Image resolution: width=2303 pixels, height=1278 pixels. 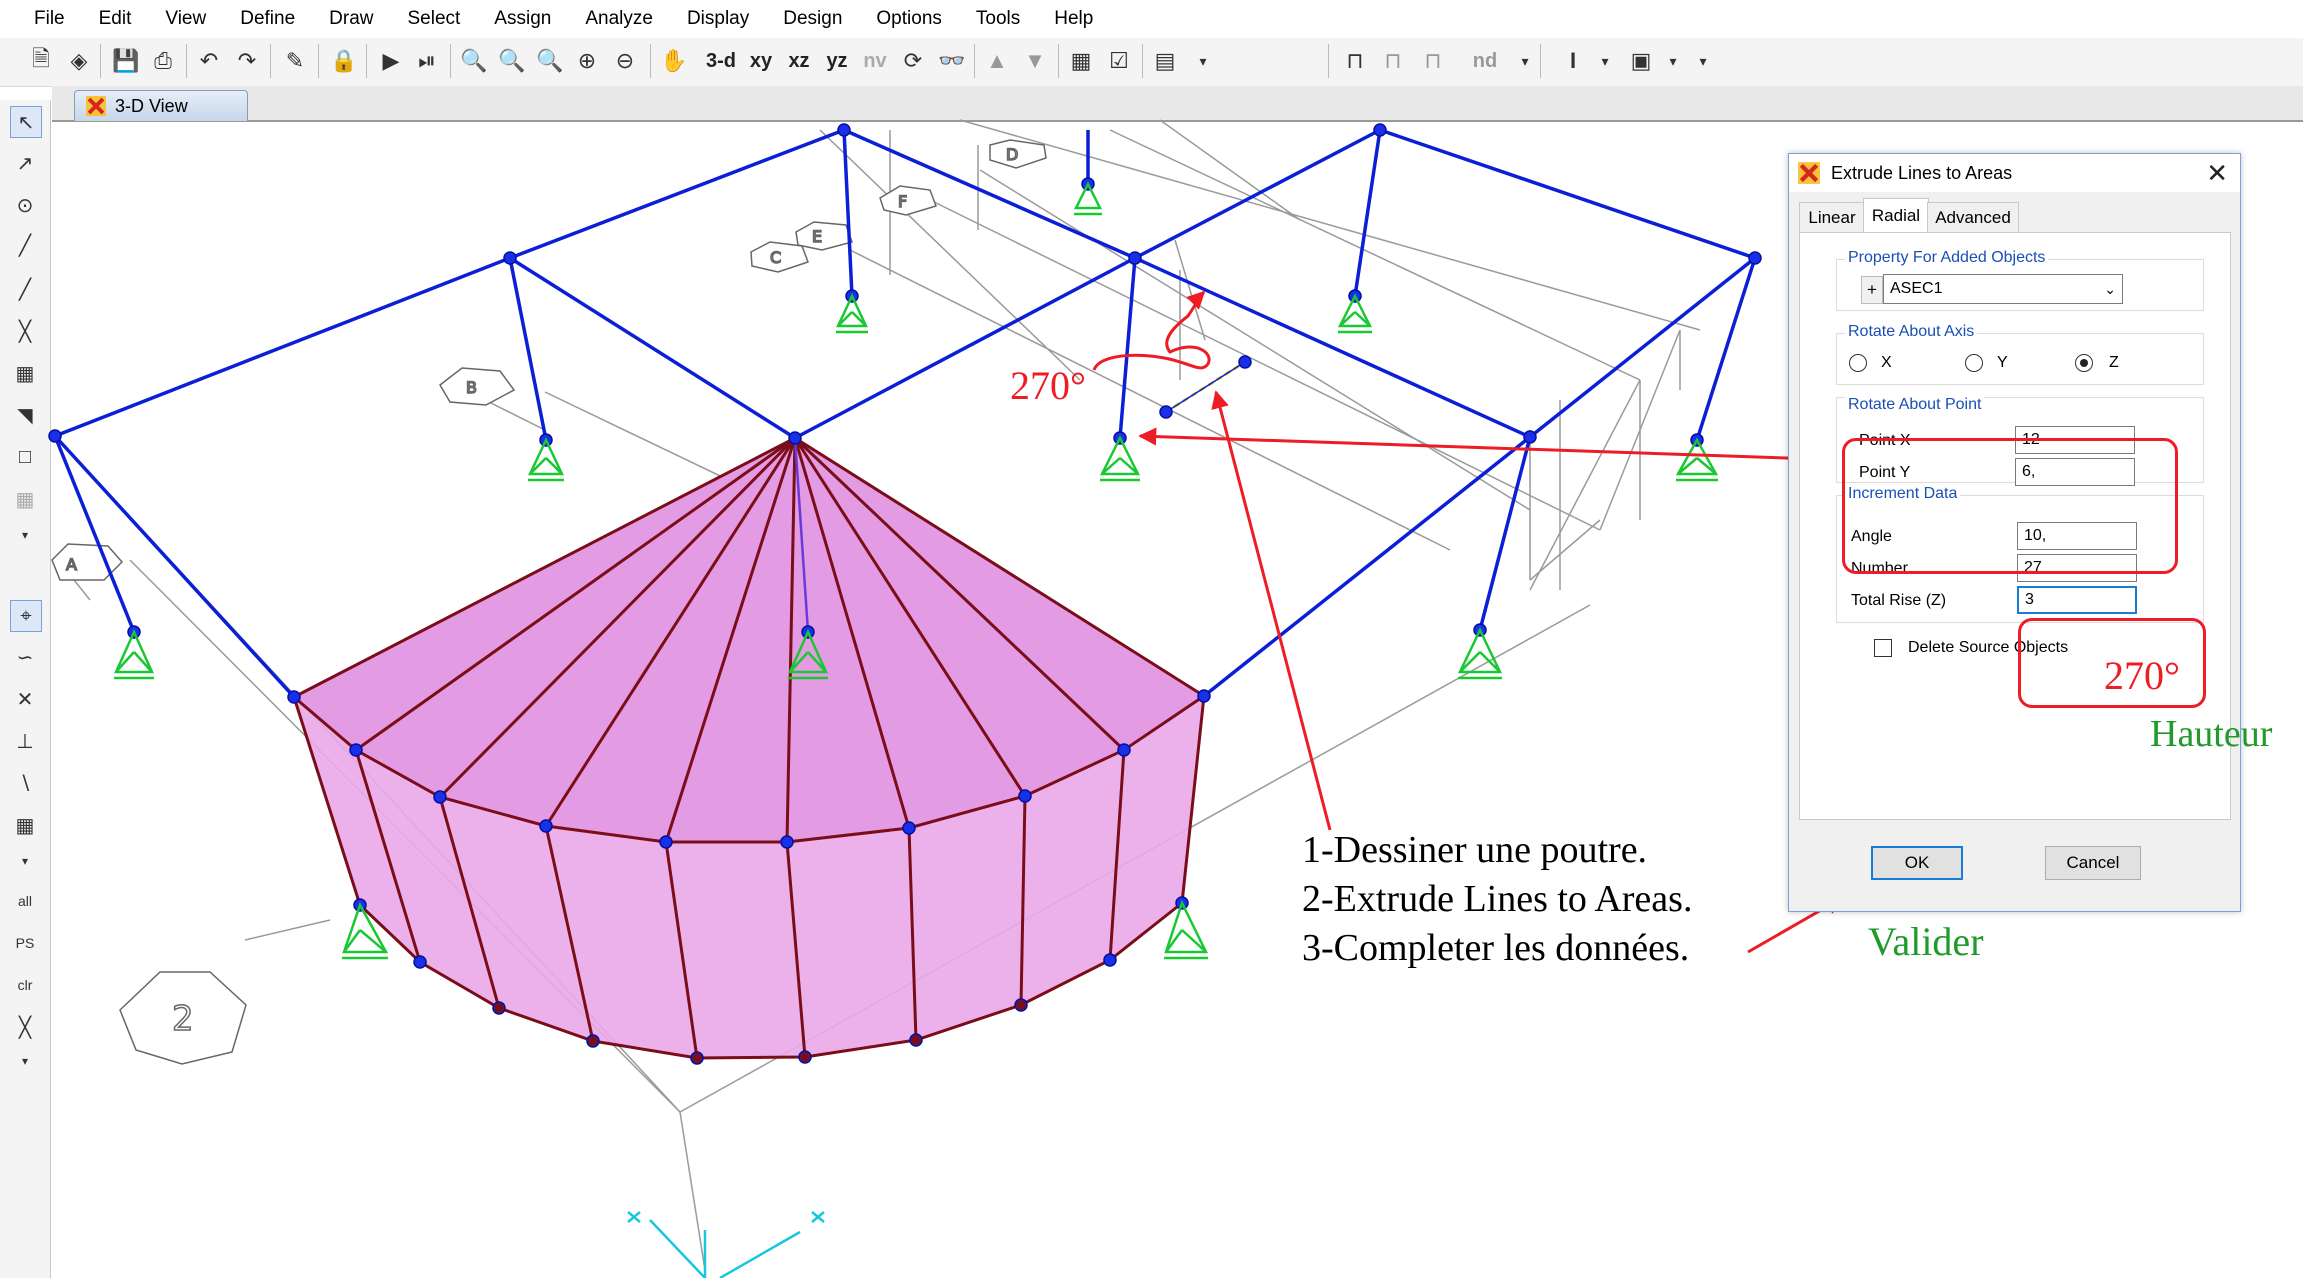 I want to click on tab-3d-view: 3-D View, so click(x=161, y=105).